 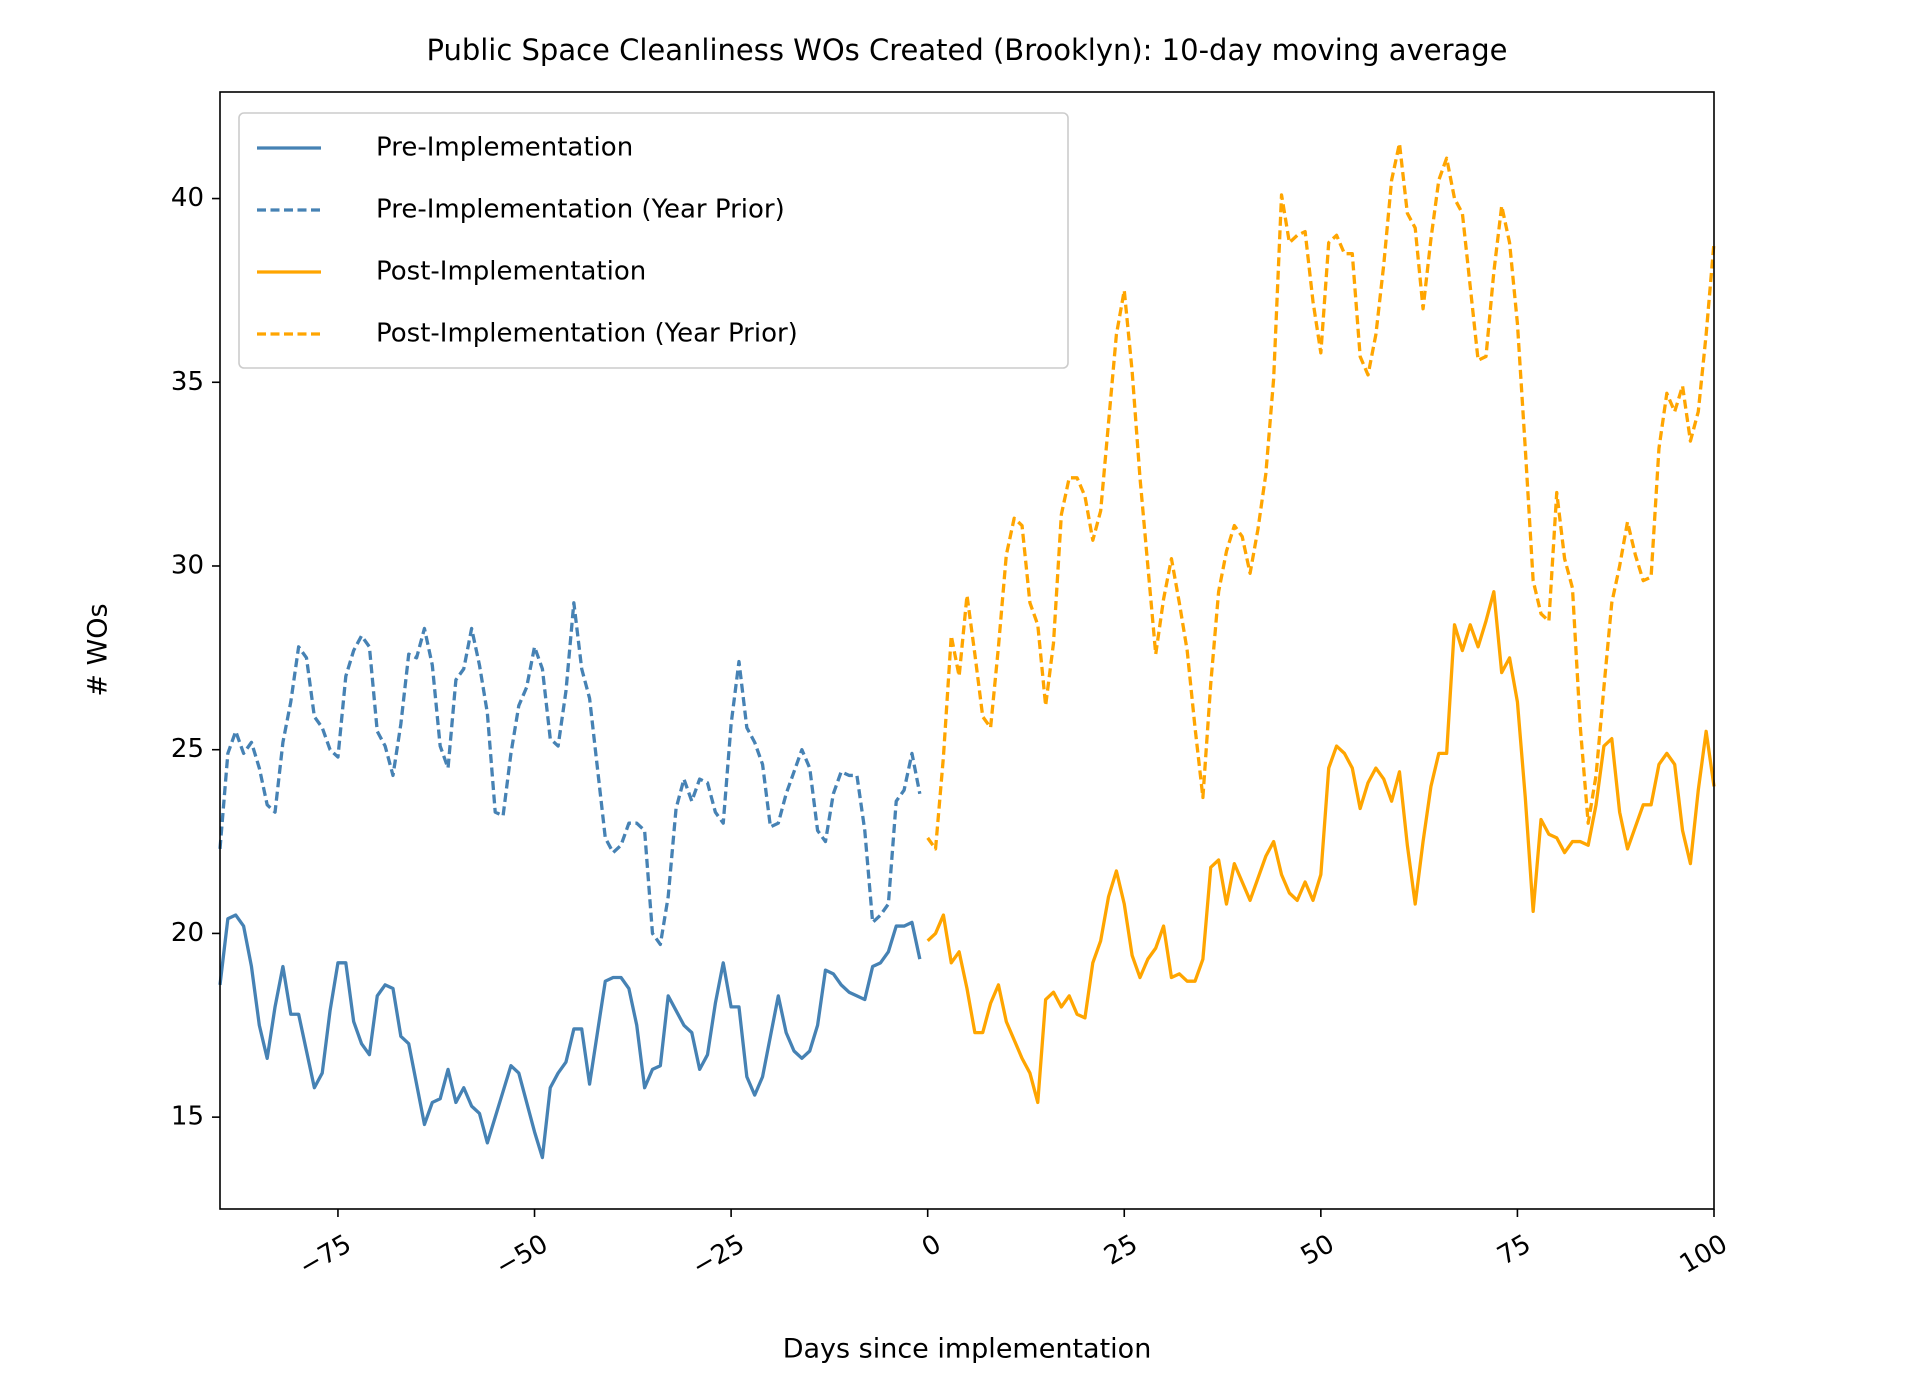 What do you see at coordinates (325, 1255) in the screenshot?
I see `x-tick-label: −75` at bounding box center [325, 1255].